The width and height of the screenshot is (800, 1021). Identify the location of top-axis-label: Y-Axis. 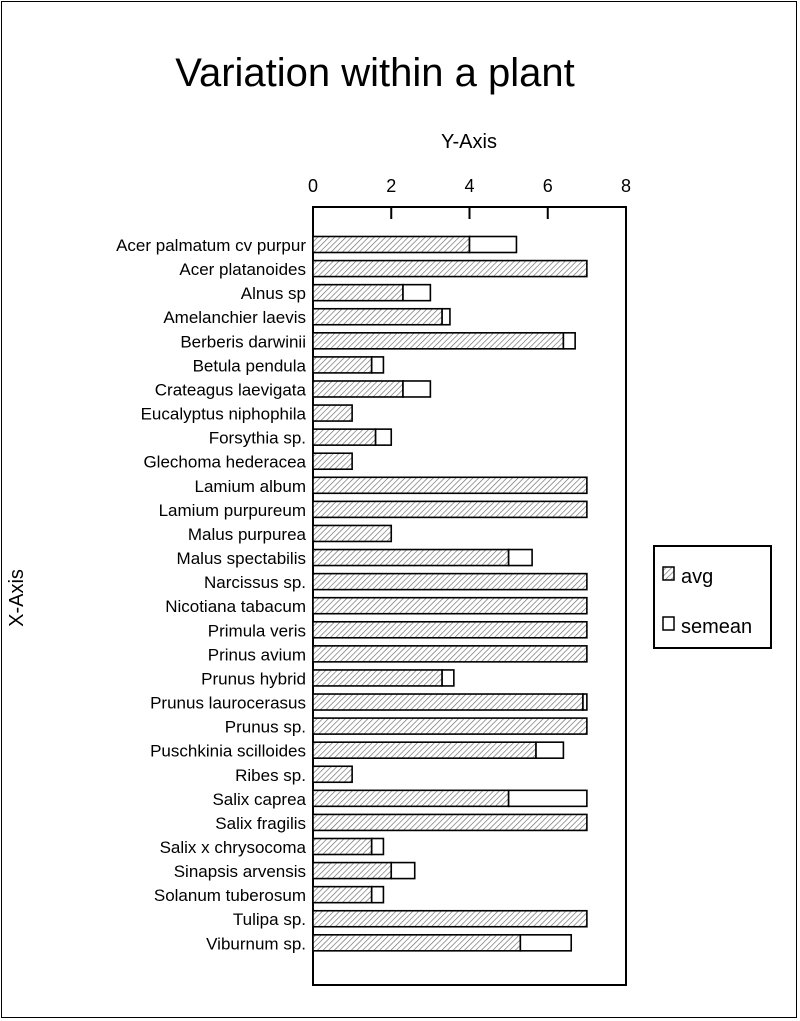
(469, 142).